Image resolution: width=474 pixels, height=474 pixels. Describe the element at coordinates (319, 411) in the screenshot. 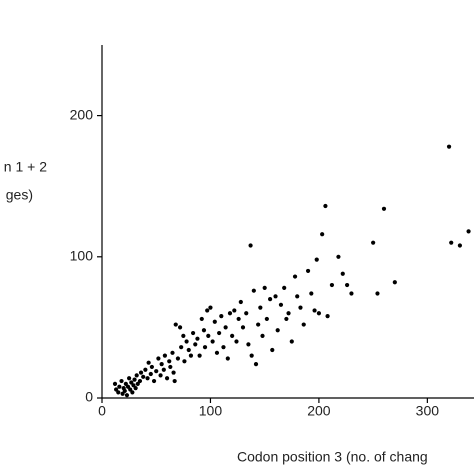

I see `x-tick-label: 200` at that location.